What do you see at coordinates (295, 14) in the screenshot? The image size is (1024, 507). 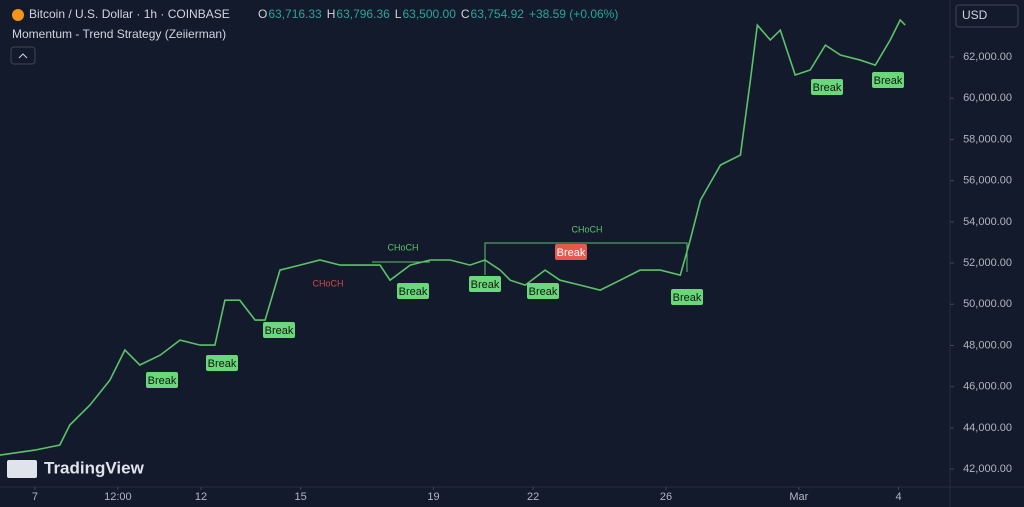 I see `ohlc-value: 63,716.33` at bounding box center [295, 14].